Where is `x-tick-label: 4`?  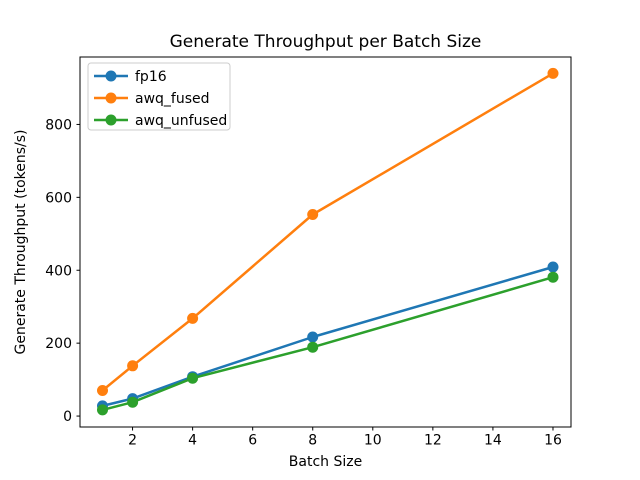
x-tick-label: 4 is located at coordinates (192, 441).